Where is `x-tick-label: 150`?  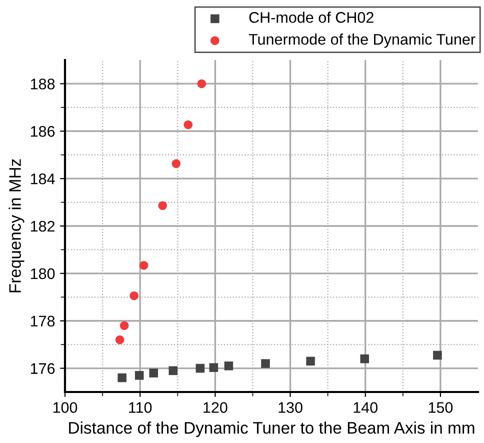
x-tick-label: 150 is located at coordinates (440, 407).